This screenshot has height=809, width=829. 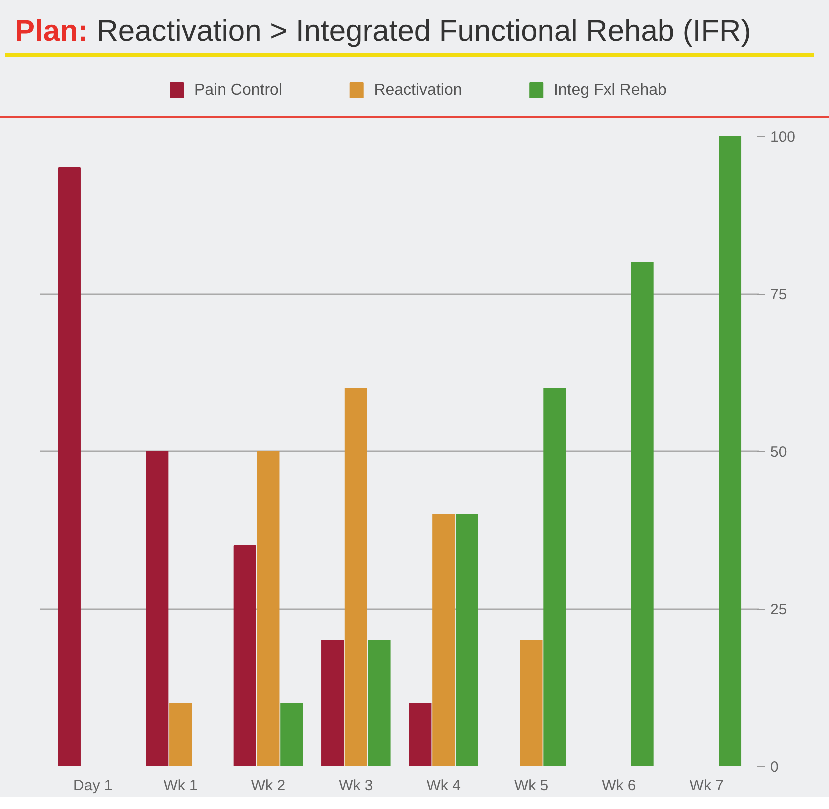 I want to click on x-tick-label: Day 1, so click(x=93, y=786).